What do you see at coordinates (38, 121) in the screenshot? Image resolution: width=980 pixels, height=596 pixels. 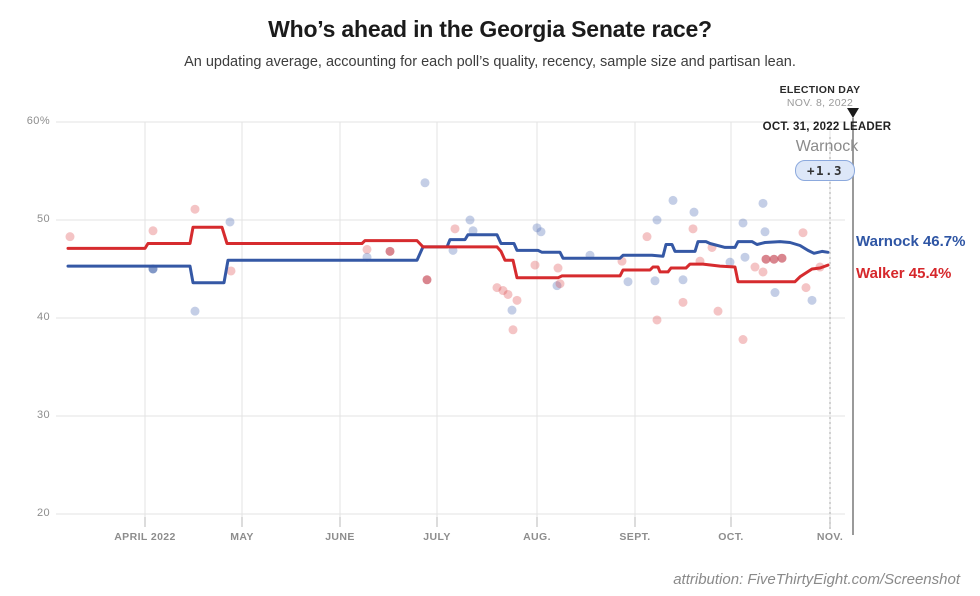 I see `y-tick-label: 60%` at bounding box center [38, 121].